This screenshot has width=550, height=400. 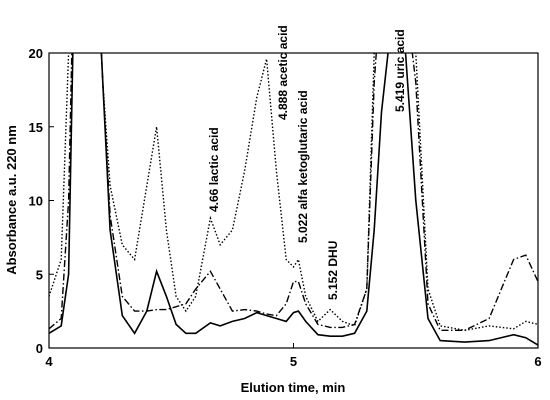 I want to click on peak-annotation: 5.152 DHU, so click(x=333, y=270).